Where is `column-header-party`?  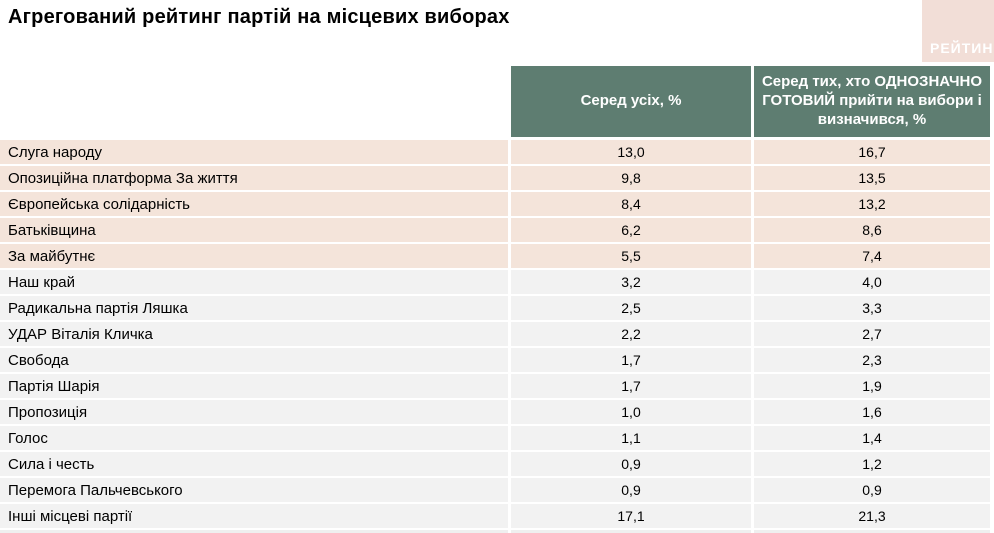
column-header-party is located at coordinates (254, 101).